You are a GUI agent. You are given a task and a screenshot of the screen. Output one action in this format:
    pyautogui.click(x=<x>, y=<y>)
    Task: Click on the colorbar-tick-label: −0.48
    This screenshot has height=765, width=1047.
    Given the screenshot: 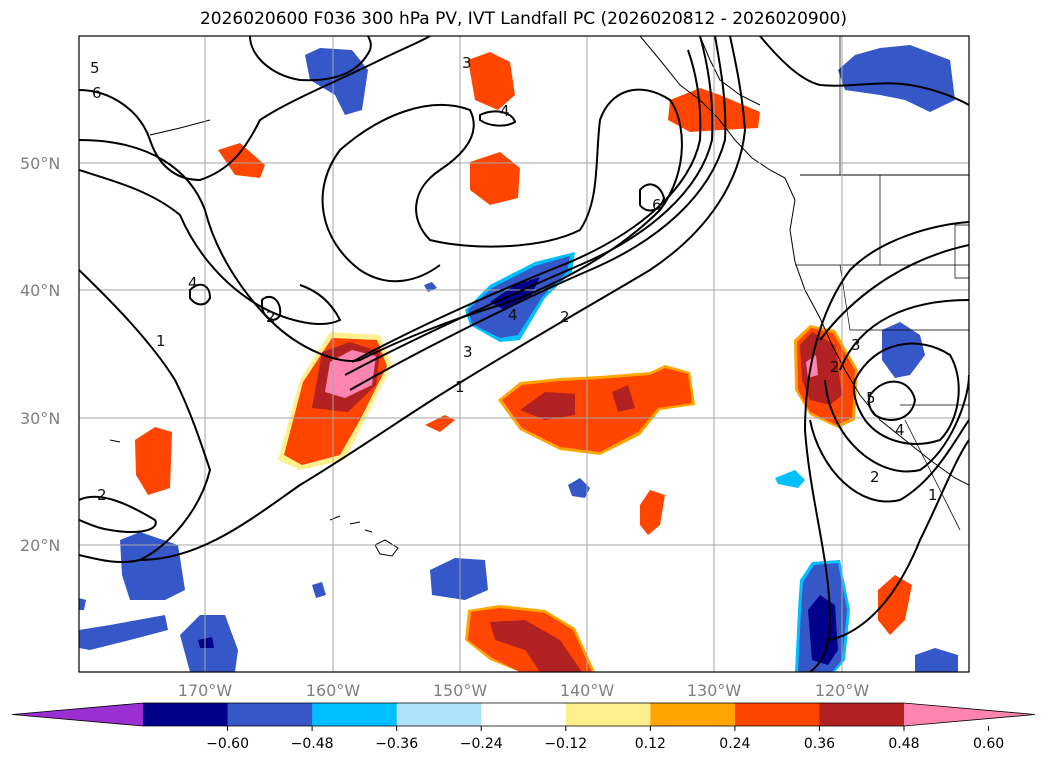 What is the action you would take?
    pyautogui.click(x=312, y=744)
    